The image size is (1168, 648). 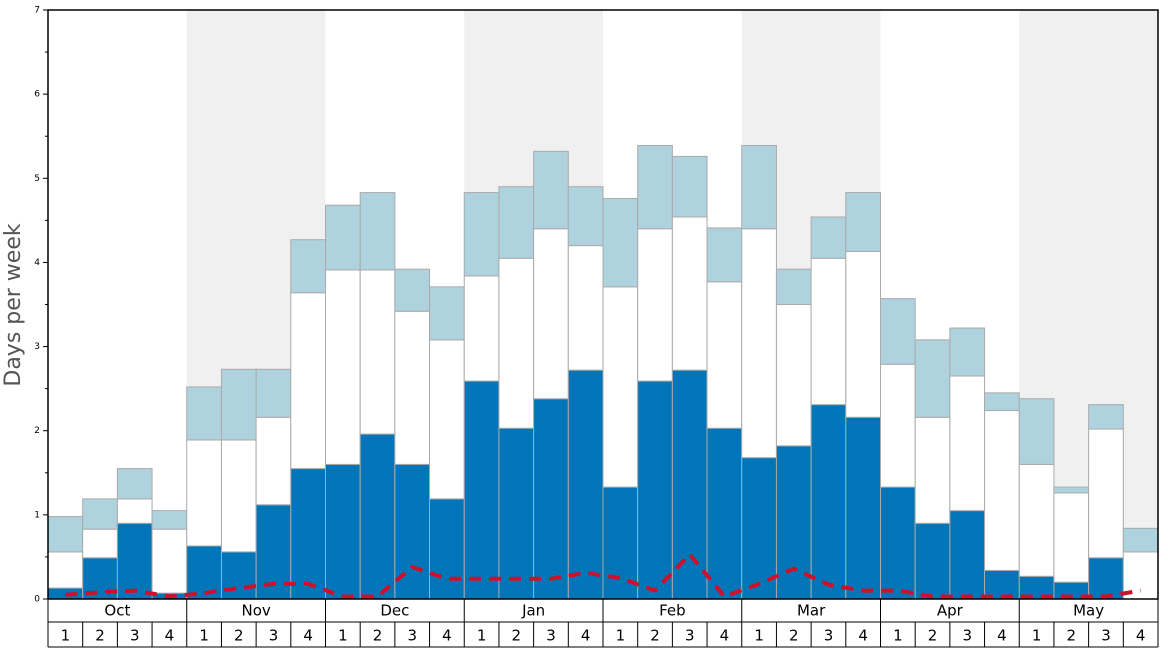 I want to click on month-label: Dec, so click(x=394, y=611).